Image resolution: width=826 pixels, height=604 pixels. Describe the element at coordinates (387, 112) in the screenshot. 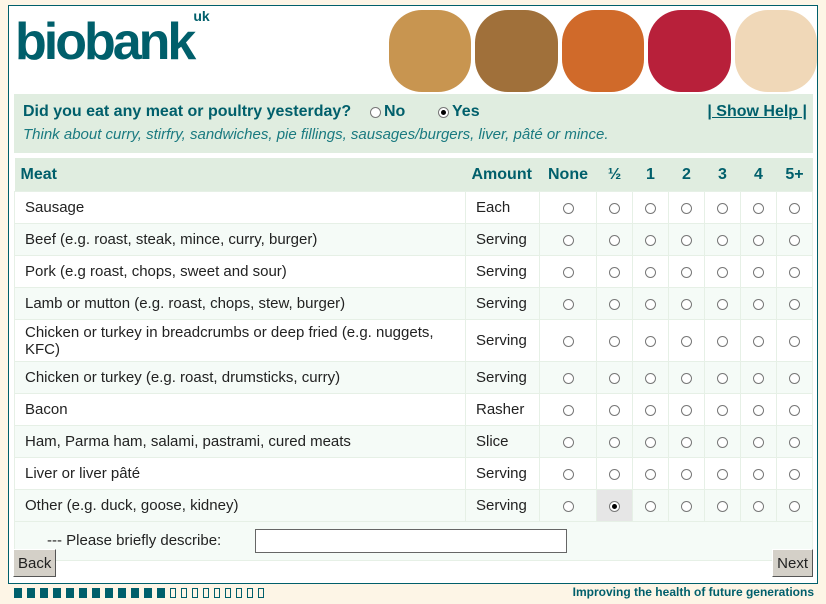

I see `option-no: No` at that location.